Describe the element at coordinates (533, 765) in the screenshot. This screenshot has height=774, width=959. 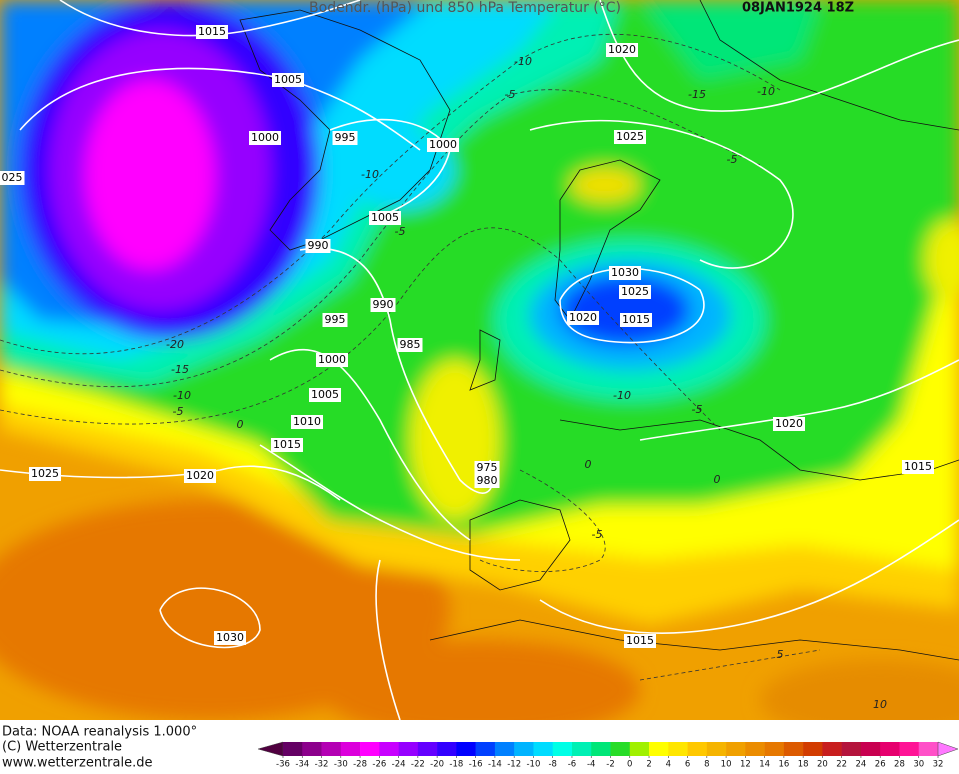
I see `colorbar-tick-label: -10` at that location.